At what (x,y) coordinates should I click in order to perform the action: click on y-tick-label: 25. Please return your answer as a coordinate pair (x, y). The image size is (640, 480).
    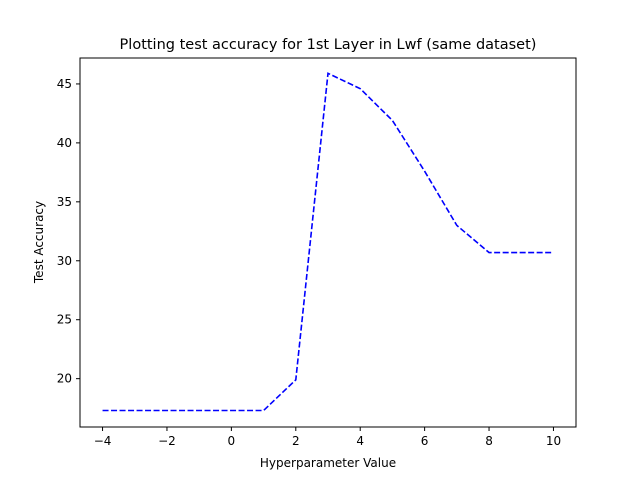
    Looking at the image, I should click on (64, 320).